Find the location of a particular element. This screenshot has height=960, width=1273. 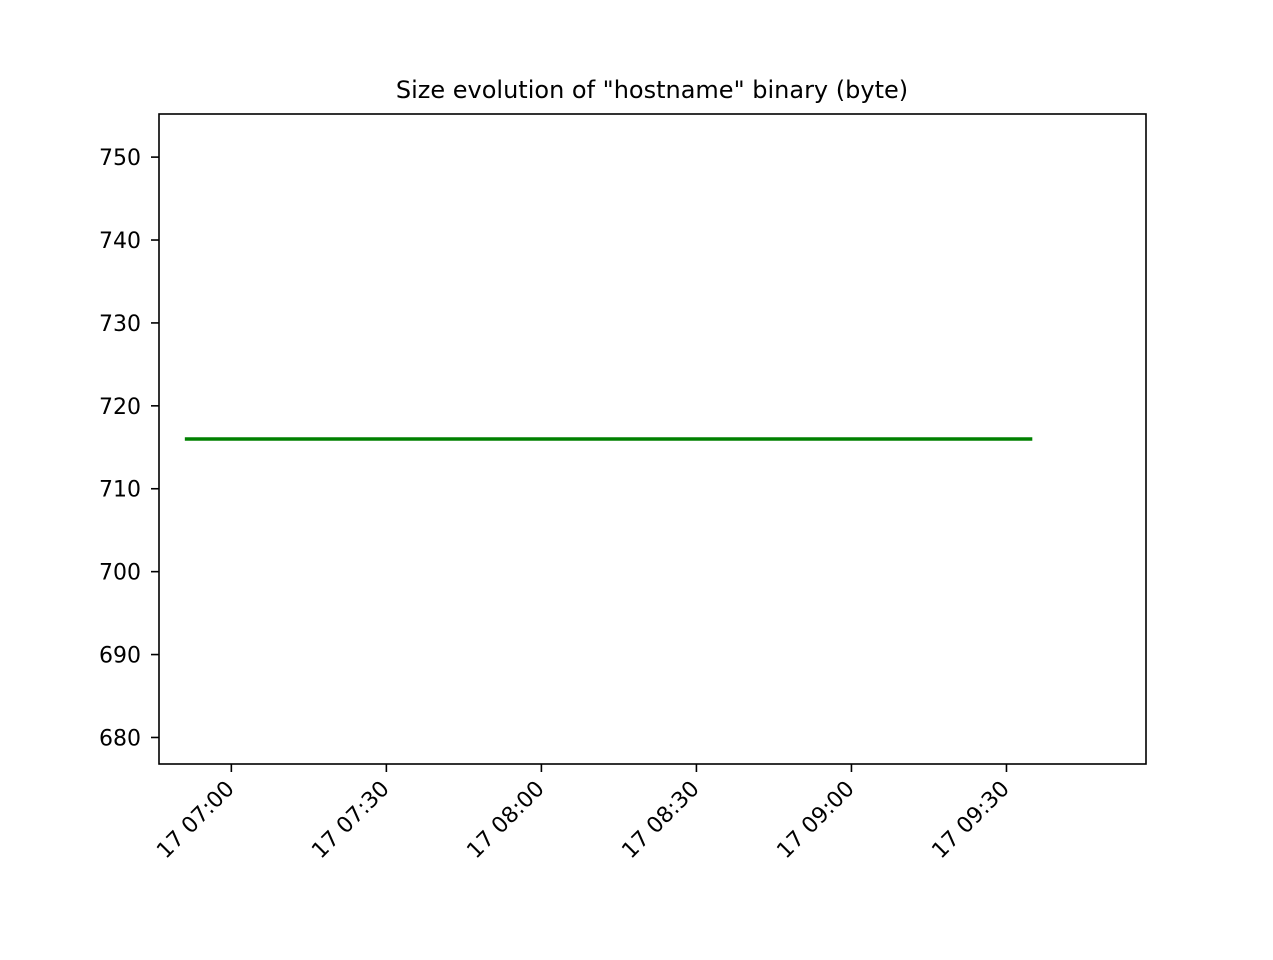

y-tick-label-5: 730 is located at coordinates (120, 324).